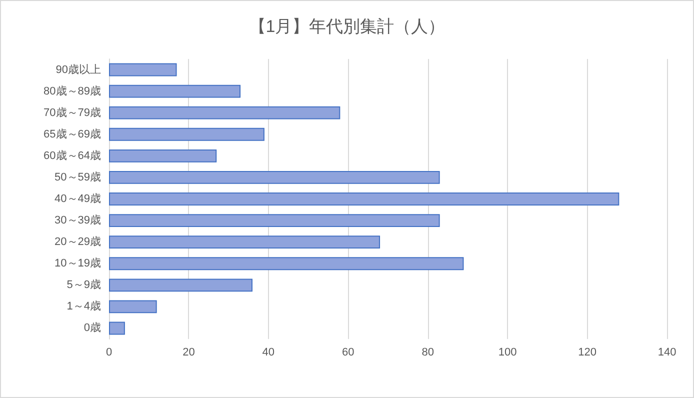 This screenshot has width=694, height=398. I want to click on x-tick-label: 0, so click(109, 352).